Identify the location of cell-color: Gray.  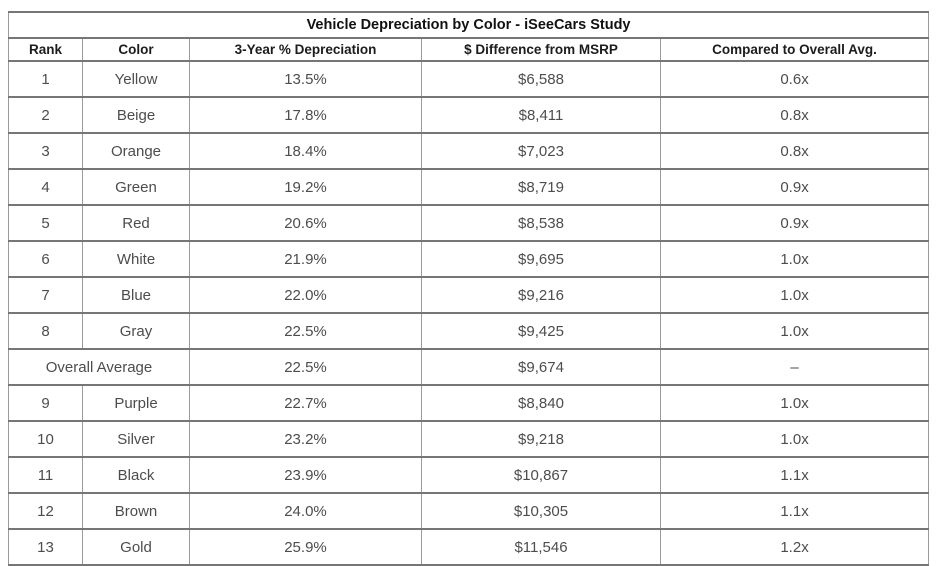
(136, 331).